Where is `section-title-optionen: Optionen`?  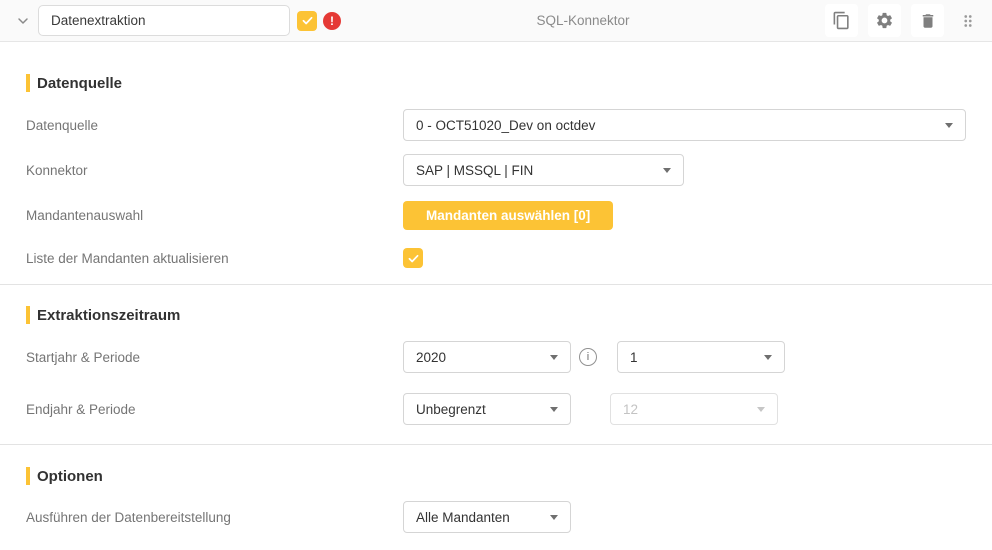
section-title-optionen: Optionen is located at coordinates (496, 476).